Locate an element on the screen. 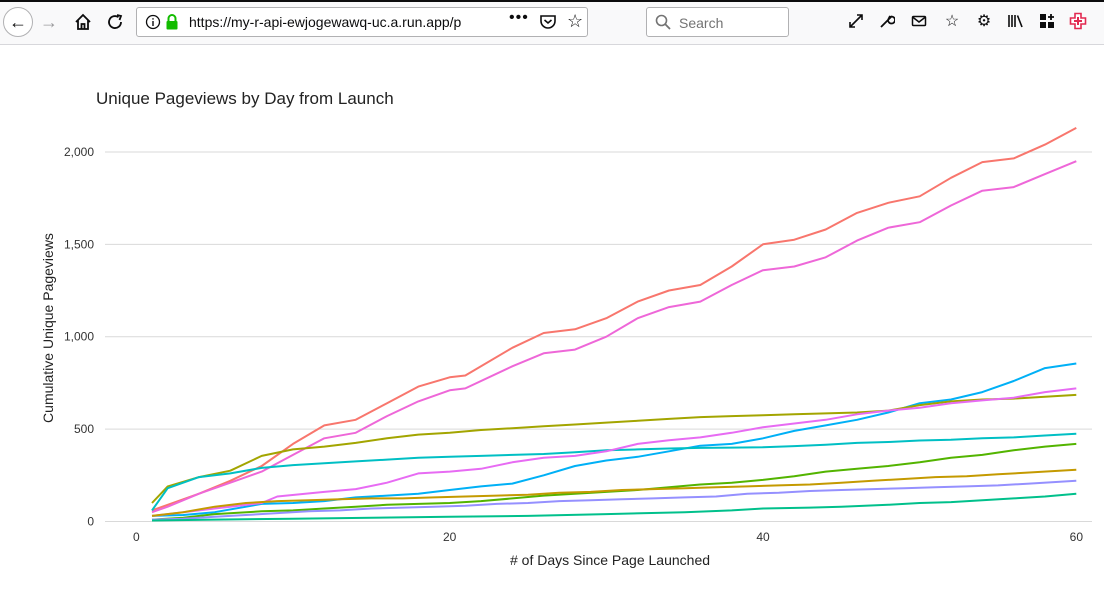 This screenshot has width=1104, height=590. chart-title: Unique Pageviews by Day from Launch is located at coordinates (245, 98).